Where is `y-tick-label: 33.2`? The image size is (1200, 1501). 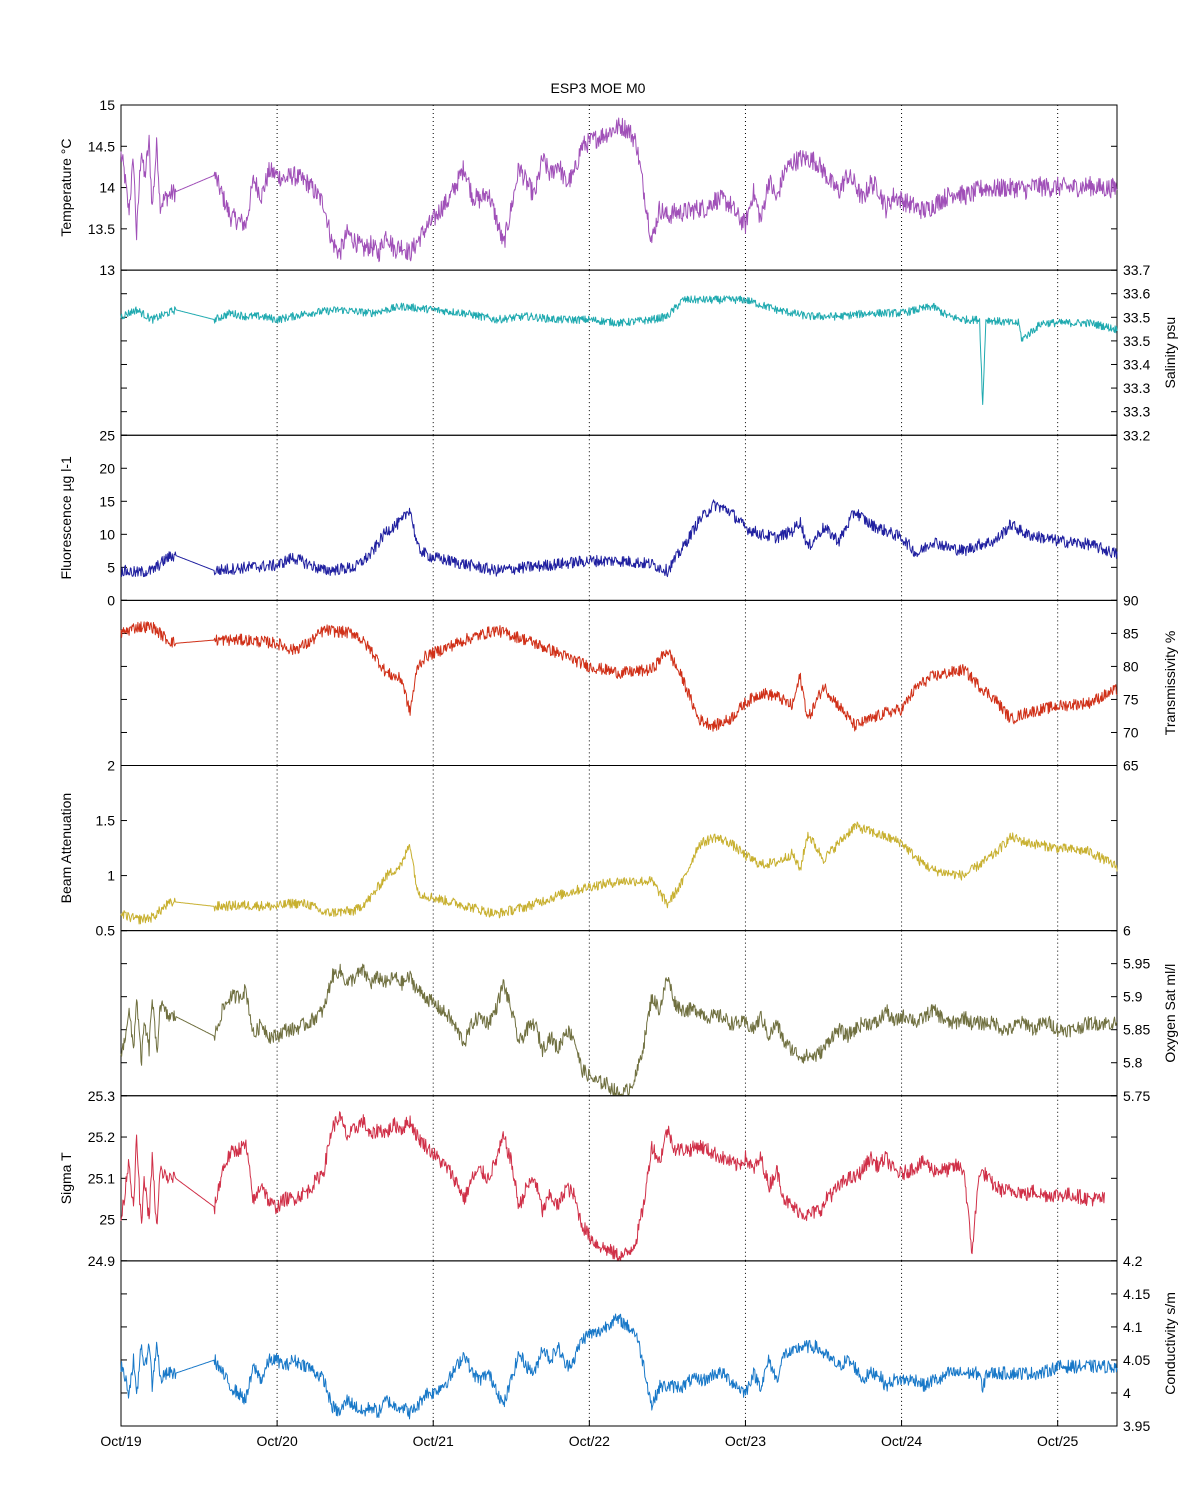 y-tick-label: 33.2 is located at coordinates (1136, 435).